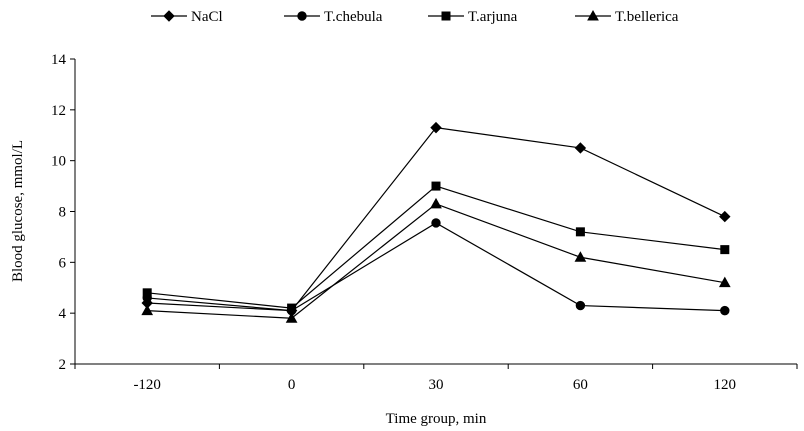  What do you see at coordinates (63, 263) in the screenshot?
I see `y-tick-label: 6` at bounding box center [63, 263].